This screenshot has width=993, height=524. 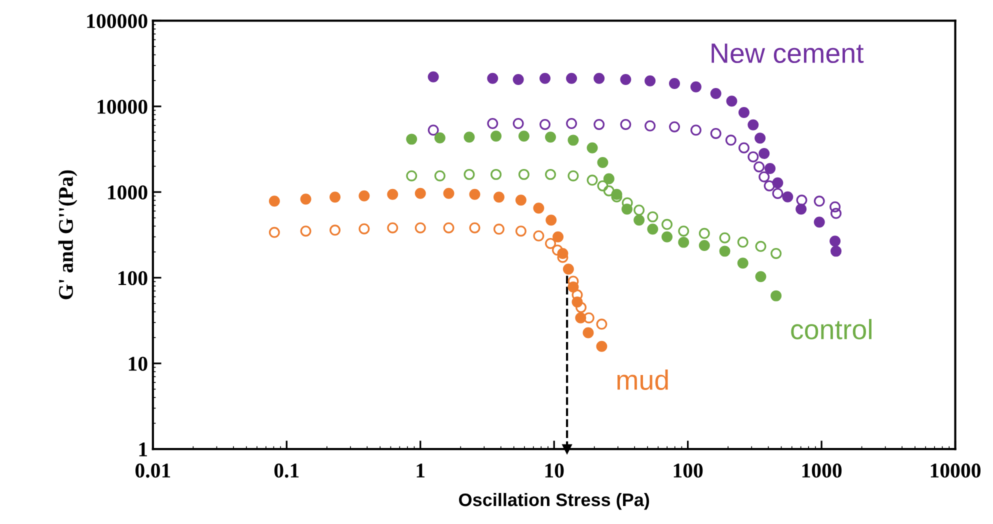 What do you see at coordinates (152, 471) in the screenshot?
I see `x-tick-label: 0.01` at bounding box center [152, 471].